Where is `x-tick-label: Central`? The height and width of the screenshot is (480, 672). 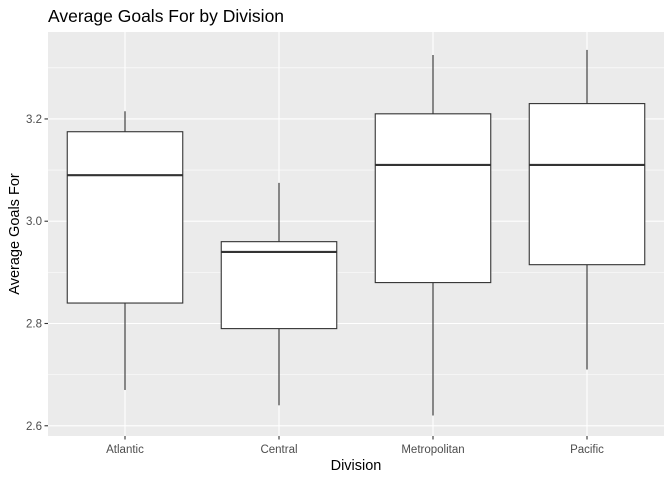
x-tick-label: Central is located at coordinates (278, 450).